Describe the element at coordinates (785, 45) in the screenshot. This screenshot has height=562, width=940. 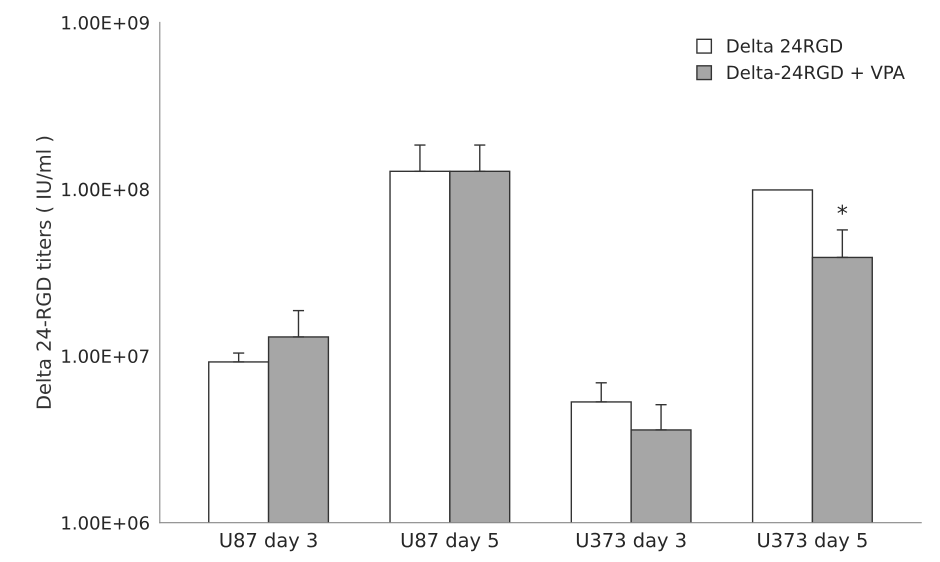
I see `legend-label: Delta 24RGD` at that location.